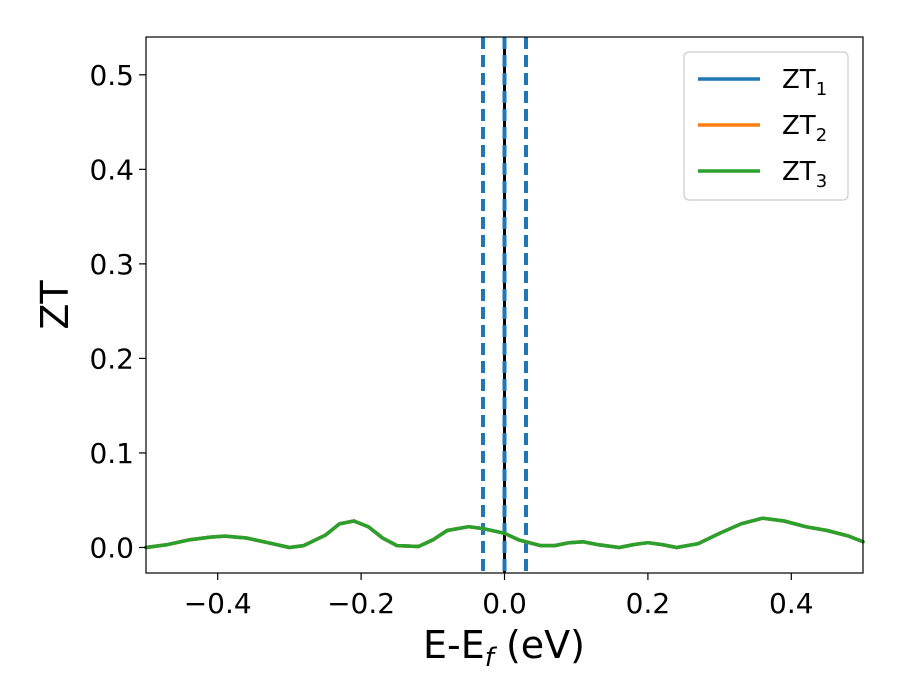 Image resolution: width=900 pixels, height=700 pixels. What do you see at coordinates (218, 603) in the screenshot?
I see `x-tick-label: −0.4` at bounding box center [218, 603].